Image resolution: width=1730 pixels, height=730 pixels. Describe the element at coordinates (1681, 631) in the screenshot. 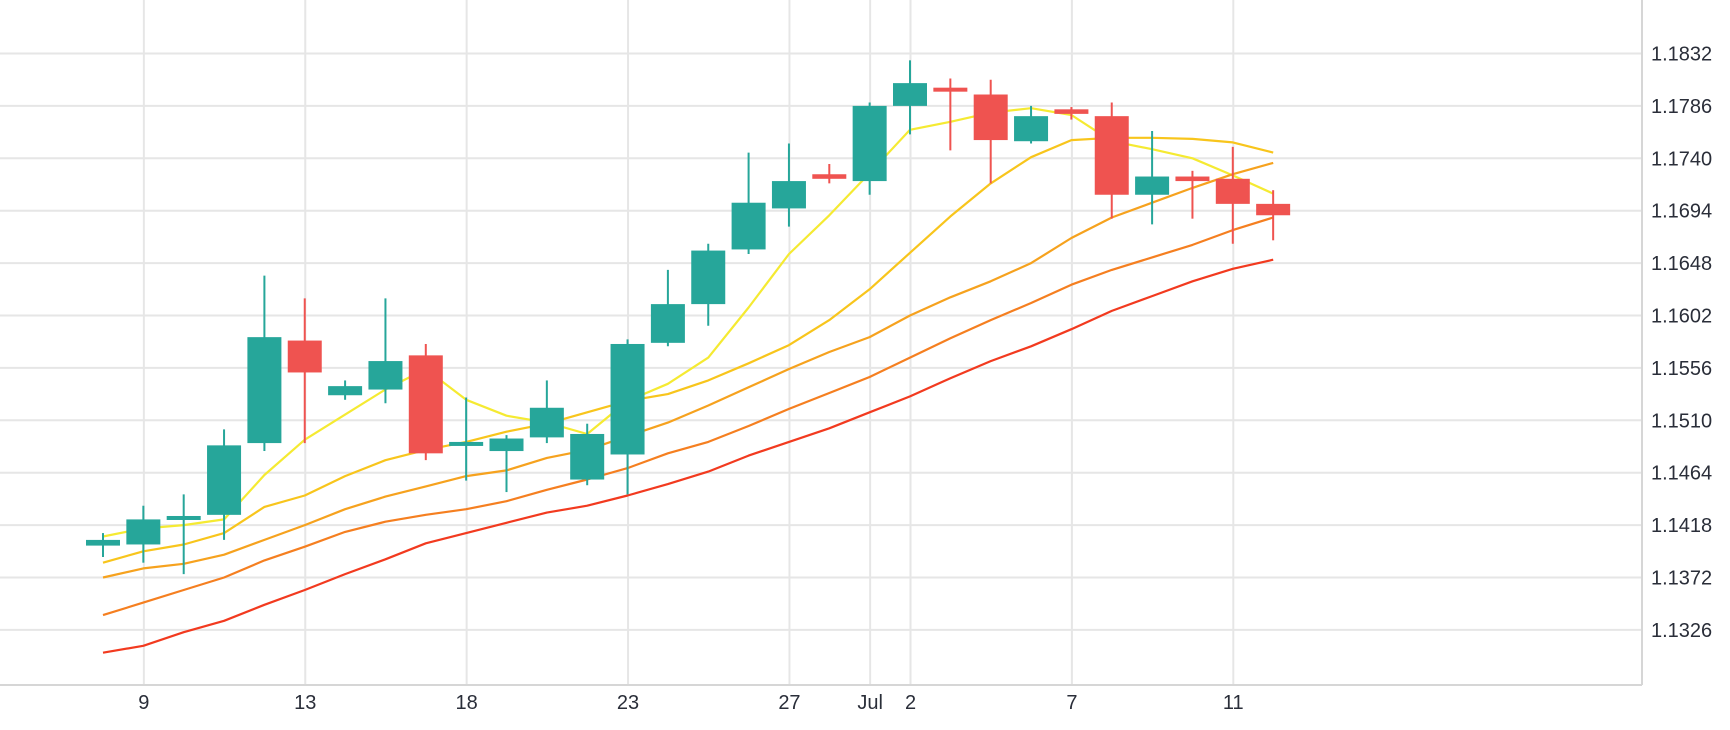

I see `y-tick-label: 1.1326` at that location.